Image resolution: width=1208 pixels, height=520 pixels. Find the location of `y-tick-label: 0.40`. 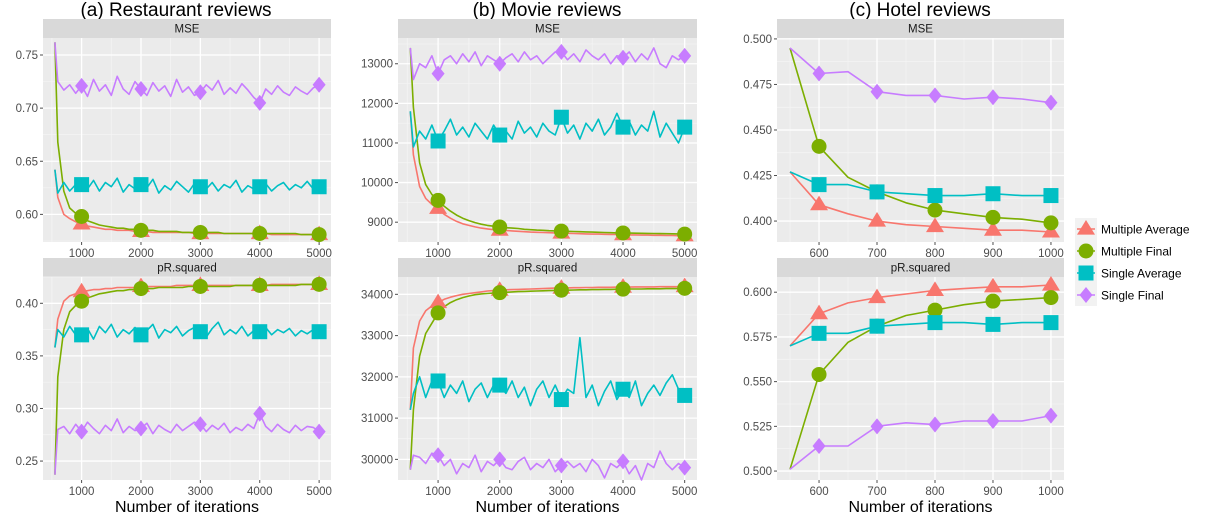

y-tick-label: 0.40 is located at coordinates (27, 304).